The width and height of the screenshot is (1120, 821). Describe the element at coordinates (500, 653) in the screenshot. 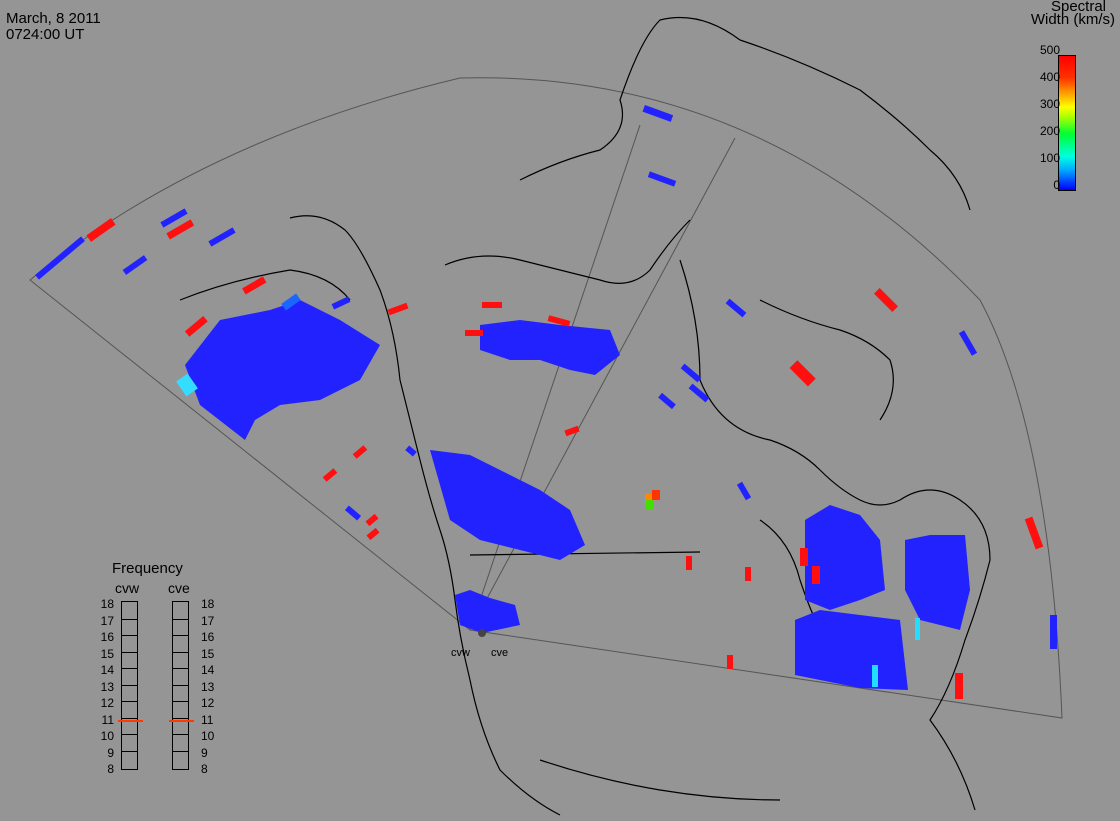

I see `radar-label-east: cve` at that location.